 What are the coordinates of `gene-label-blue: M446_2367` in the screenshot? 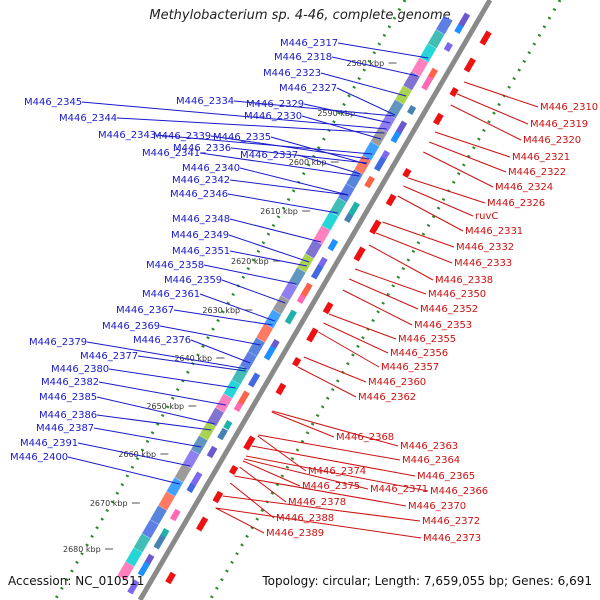 It's located at (145, 310).